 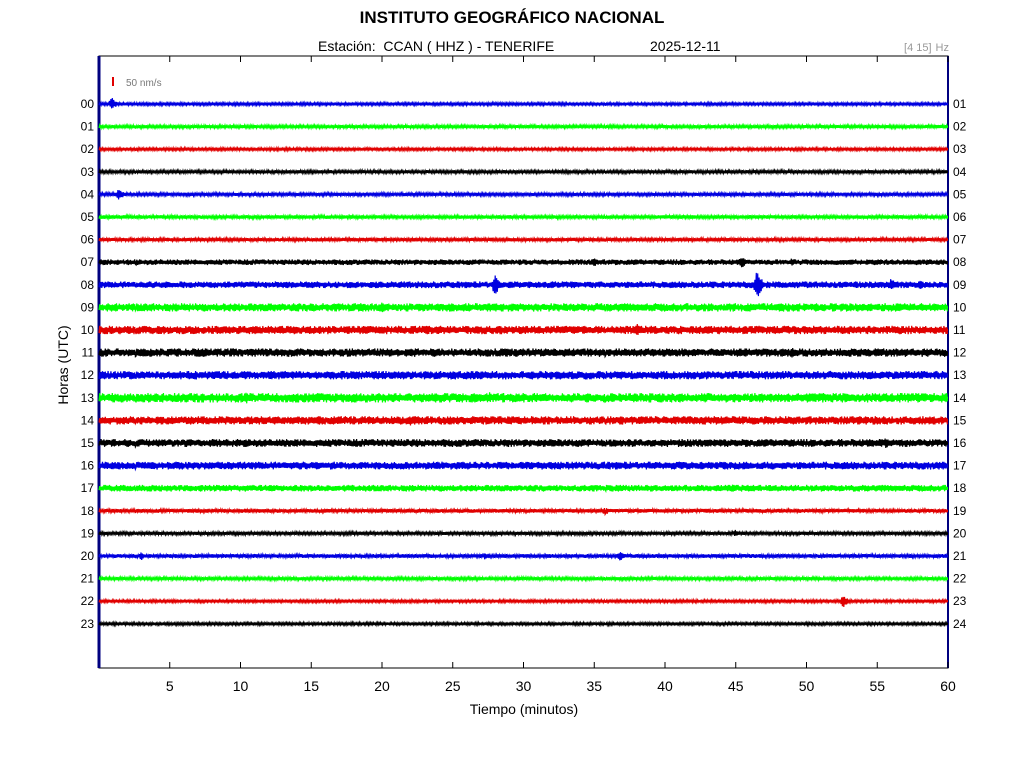 What do you see at coordinates (88, 353) in the screenshot?
I see `hour-label-left: 11` at bounding box center [88, 353].